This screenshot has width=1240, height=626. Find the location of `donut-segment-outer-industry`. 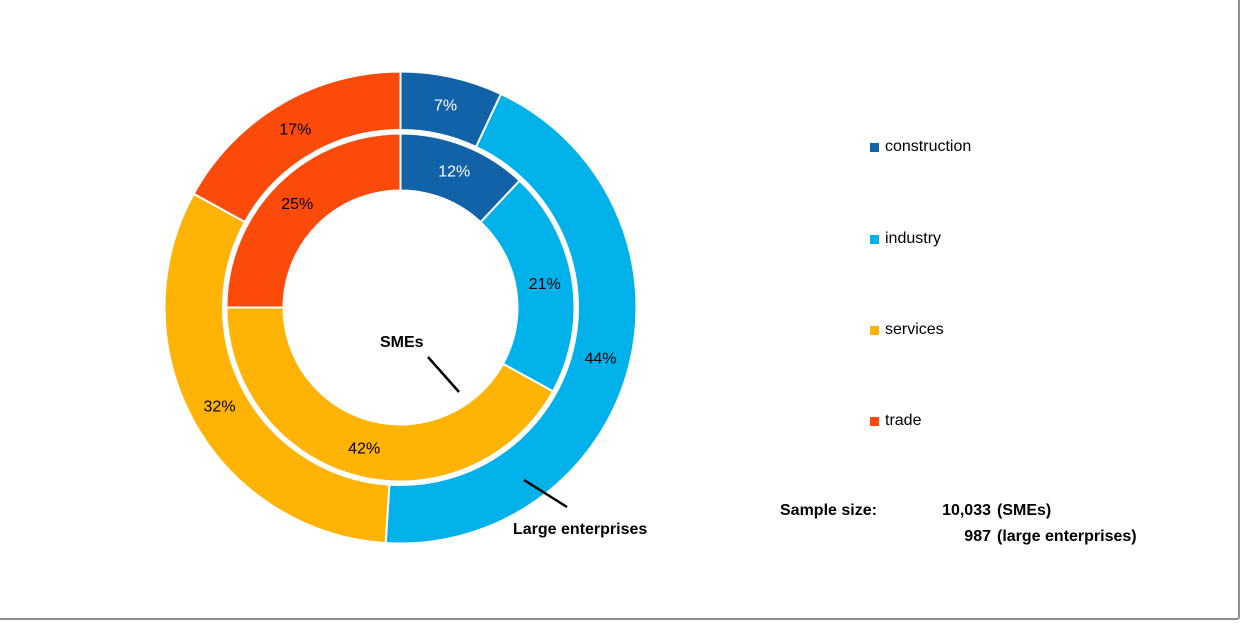

donut-segment-outer-industry is located at coordinates (511, 318).